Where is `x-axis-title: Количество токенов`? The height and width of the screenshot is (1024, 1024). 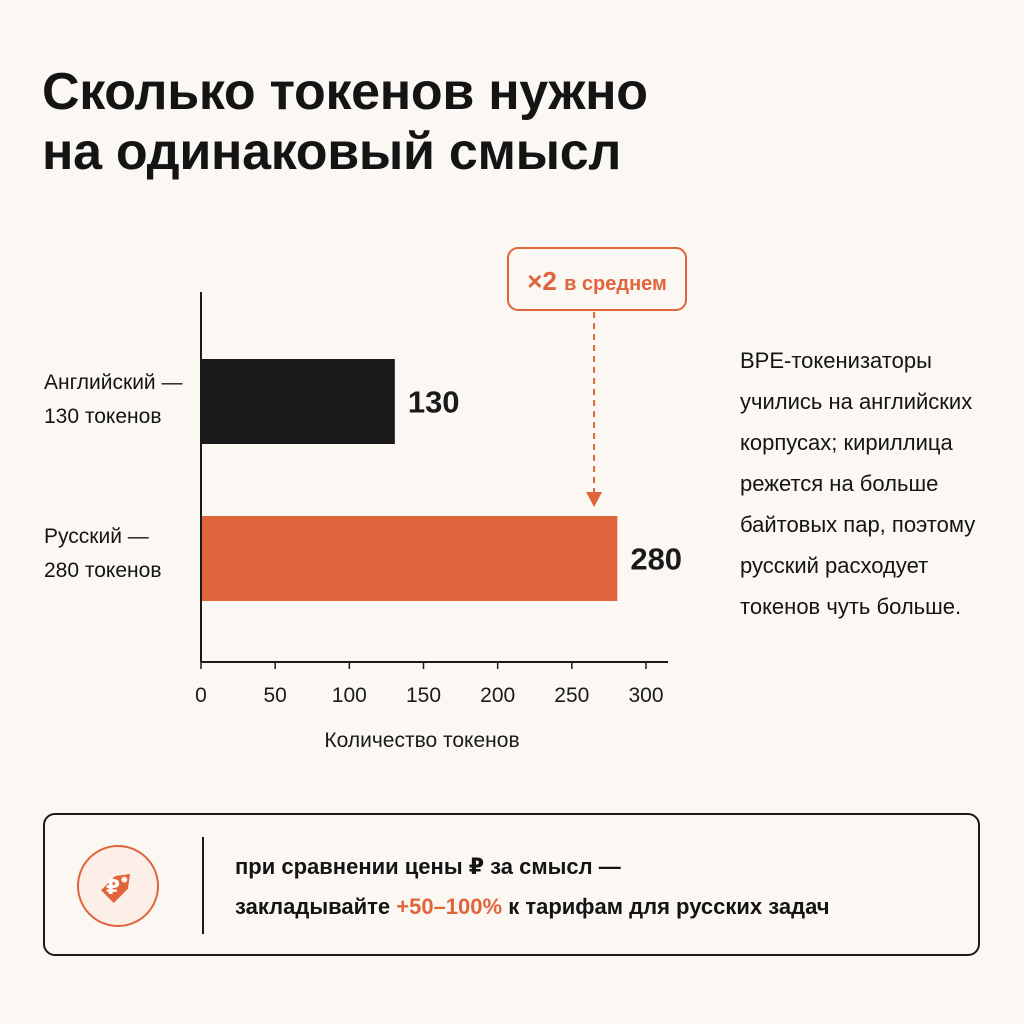
x-axis-title: Количество токенов is located at coordinates (421, 740).